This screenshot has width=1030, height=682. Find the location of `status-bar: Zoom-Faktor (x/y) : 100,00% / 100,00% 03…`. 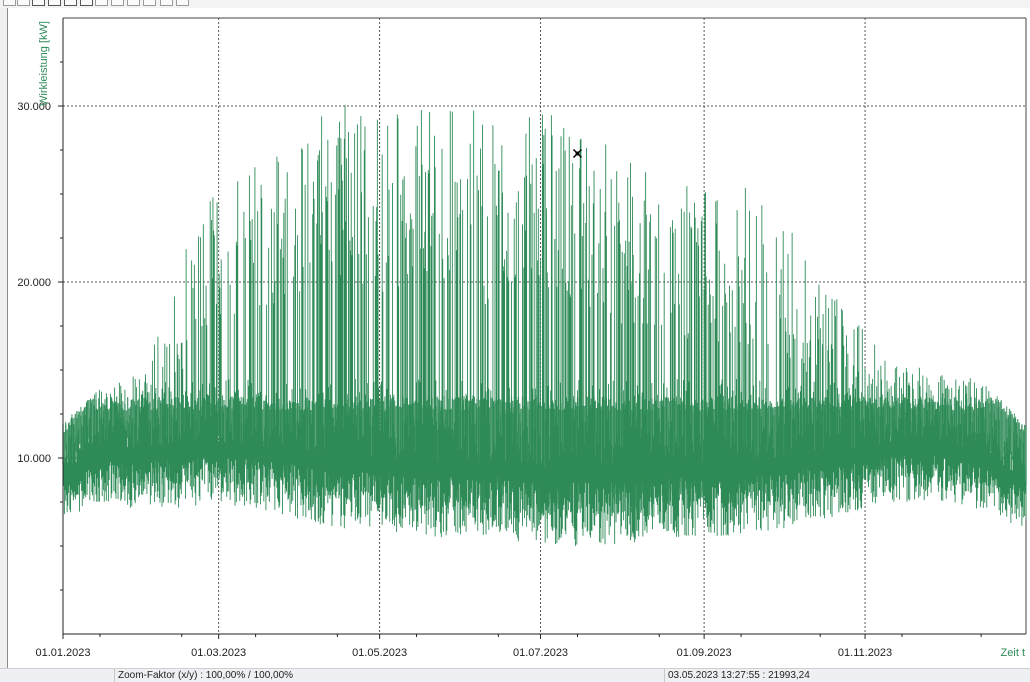

status-bar: Zoom-Faktor (x/y) : 100,00% / 100,00% 03… is located at coordinates (515, 675).